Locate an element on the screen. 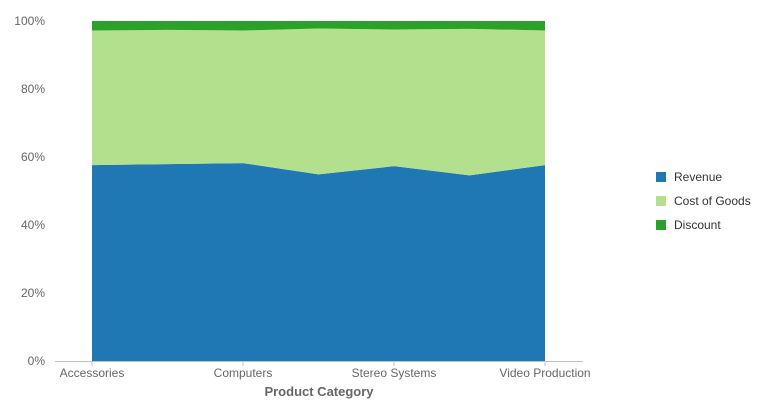 The height and width of the screenshot is (403, 768). legend-label: Revenue is located at coordinates (698, 177).